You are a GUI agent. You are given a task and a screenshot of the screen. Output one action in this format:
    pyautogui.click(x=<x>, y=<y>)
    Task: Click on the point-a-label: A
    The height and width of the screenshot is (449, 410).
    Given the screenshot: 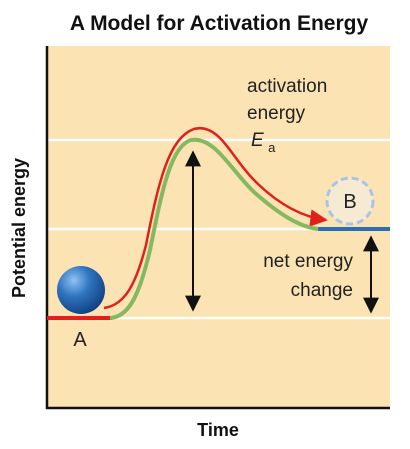 What is the action you would take?
    pyautogui.click(x=80, y=340)
    